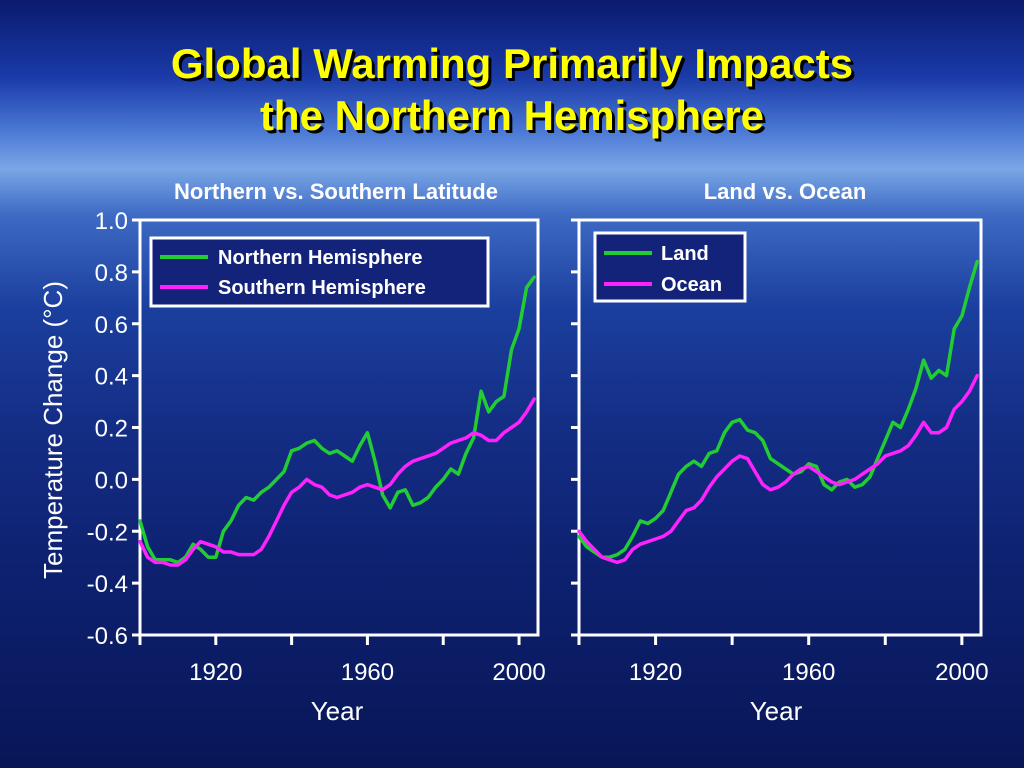 The image size is (1024, 768). Describe the element at coordinates (691, 285) in the screenshot. I see `legend-label-ocean: Ocean` at that location.